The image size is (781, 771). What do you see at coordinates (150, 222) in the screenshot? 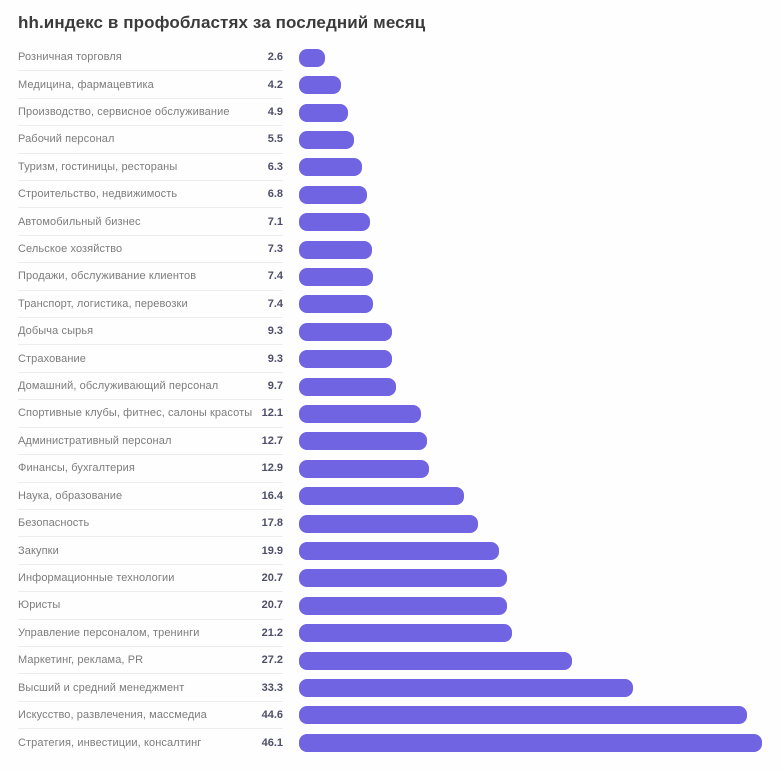
I see `row-label-area: Автомобильный бизнес 7.1` at bounding box center [150, 222].